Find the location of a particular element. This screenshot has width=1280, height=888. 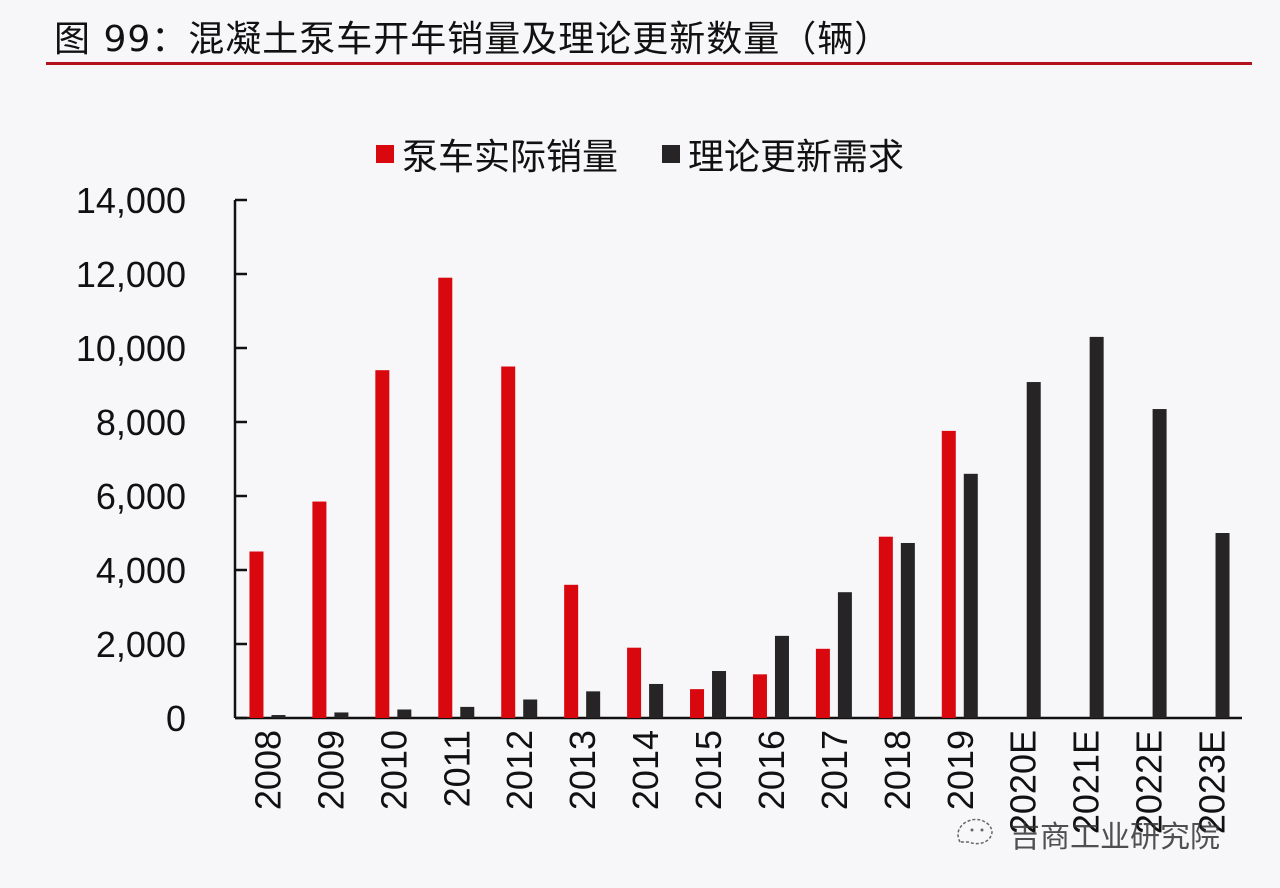

watermark-text: 吉商工业研究院 is located at coordinates (1115, 837).